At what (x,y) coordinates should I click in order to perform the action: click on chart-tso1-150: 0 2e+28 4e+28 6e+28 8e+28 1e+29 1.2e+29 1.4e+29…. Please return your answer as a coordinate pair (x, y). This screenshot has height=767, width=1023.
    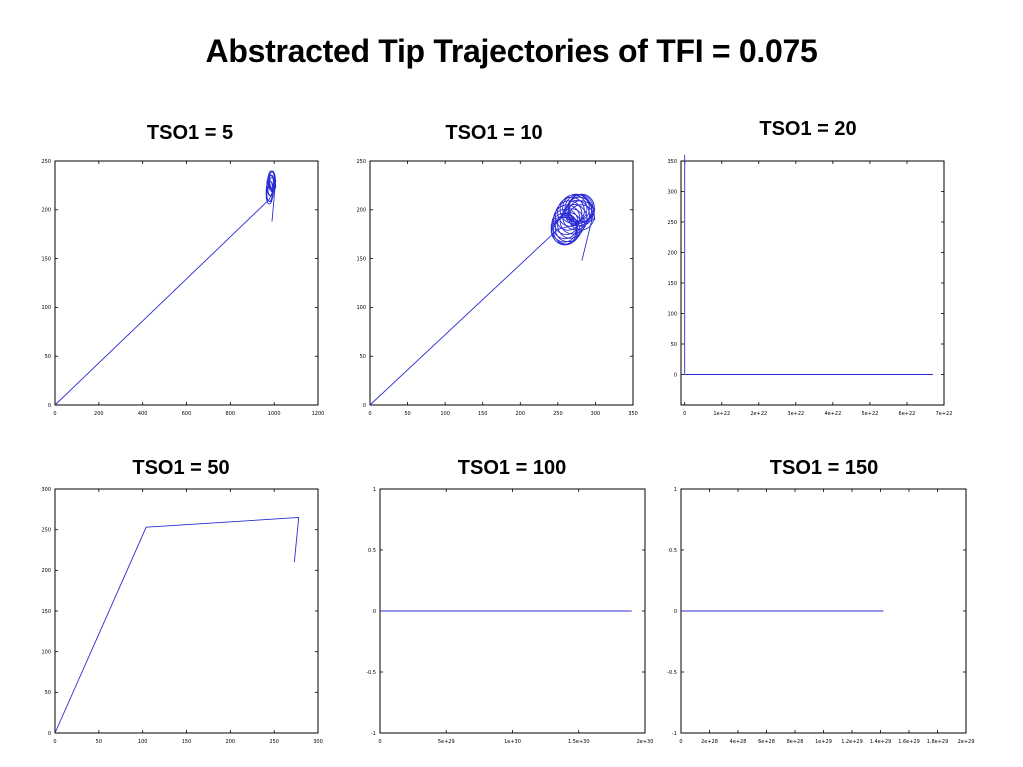
    Looking at the image, I should click on (820, 616).